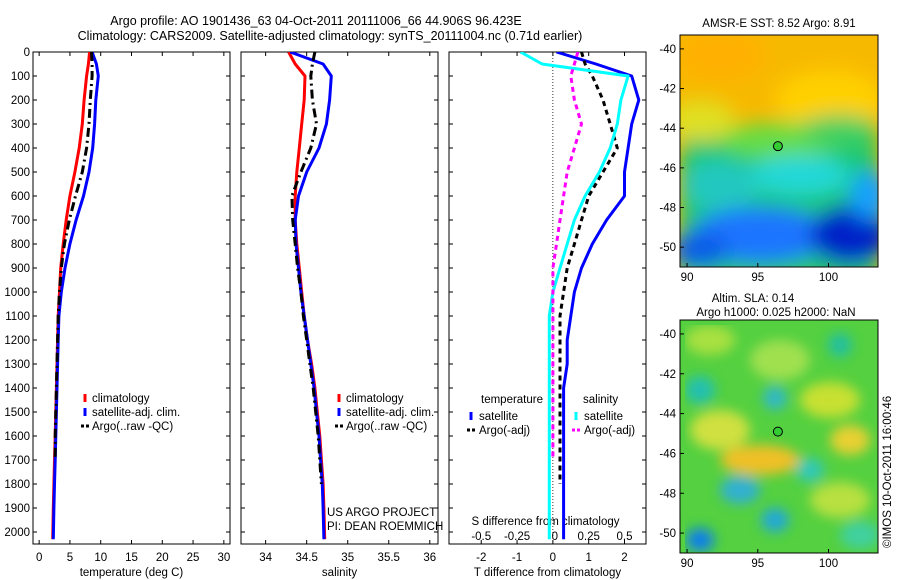  I want to click on legend-group-label: temperature, so click(512, 400).